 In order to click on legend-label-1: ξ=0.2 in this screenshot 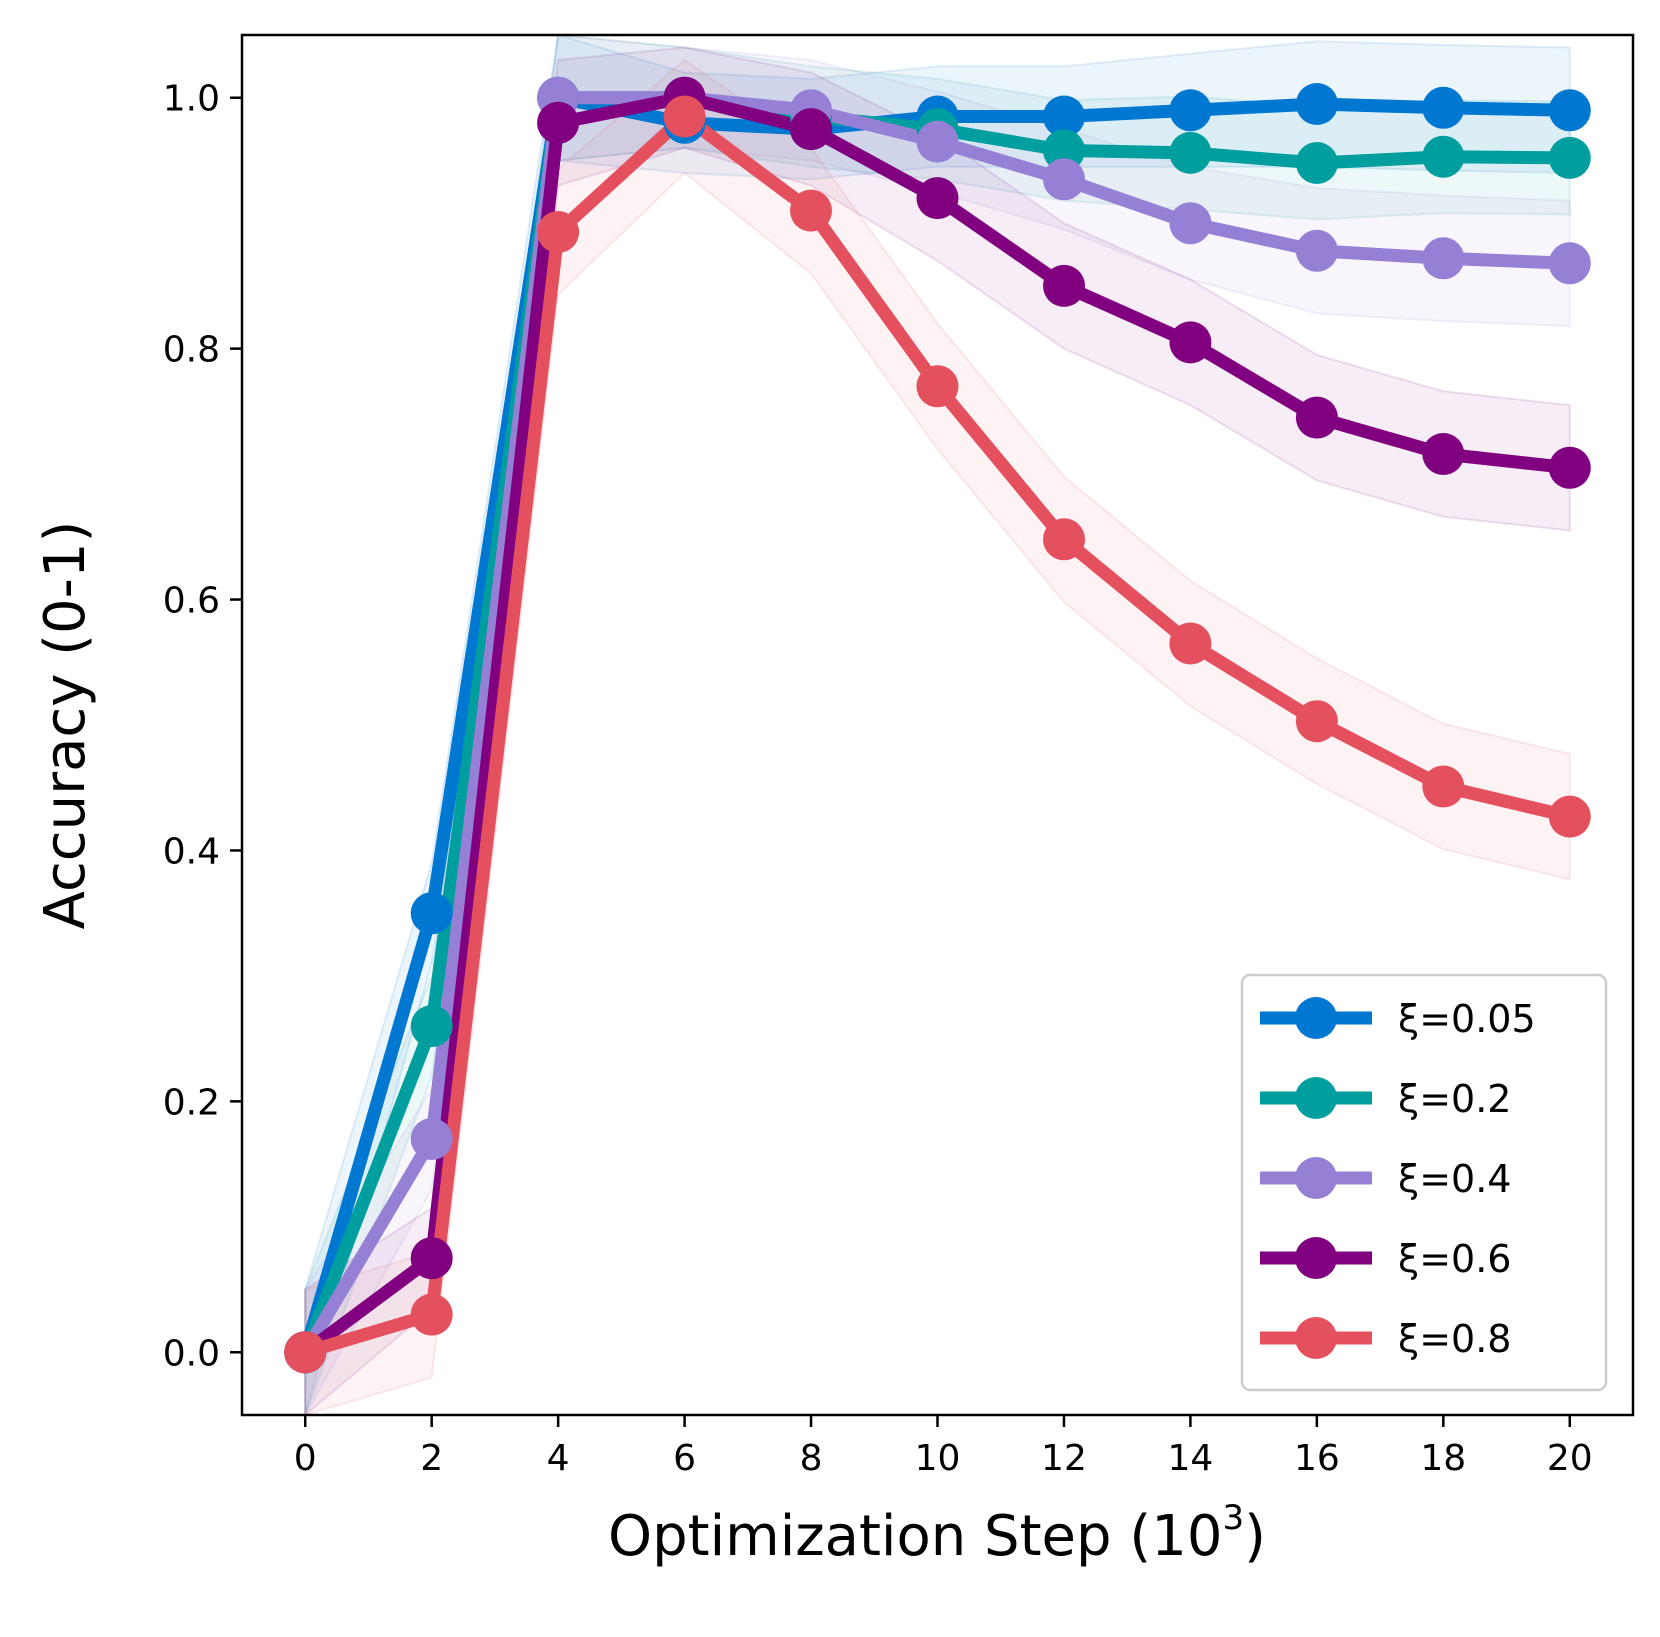, I will do `click(1454, 1099)`.